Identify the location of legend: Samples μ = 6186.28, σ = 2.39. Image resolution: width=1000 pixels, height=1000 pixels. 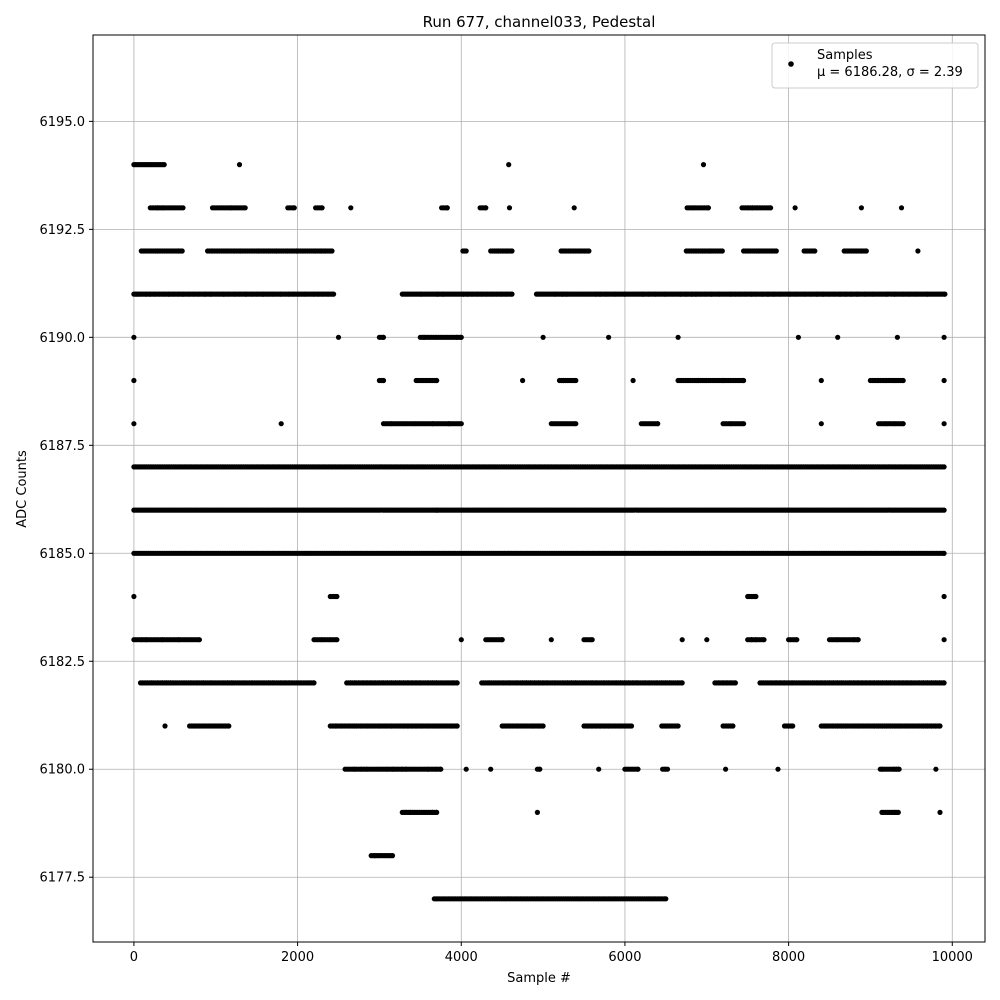
(875, 65).